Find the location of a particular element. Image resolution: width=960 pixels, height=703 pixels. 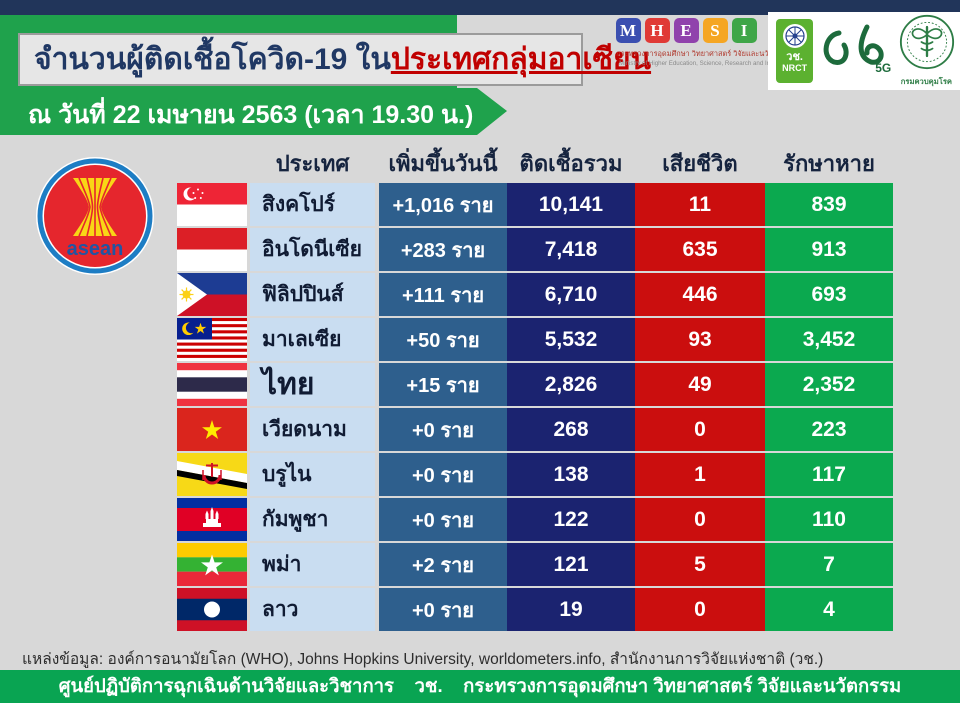

recovered-cell: 839 is located at coordinates (829, 204).